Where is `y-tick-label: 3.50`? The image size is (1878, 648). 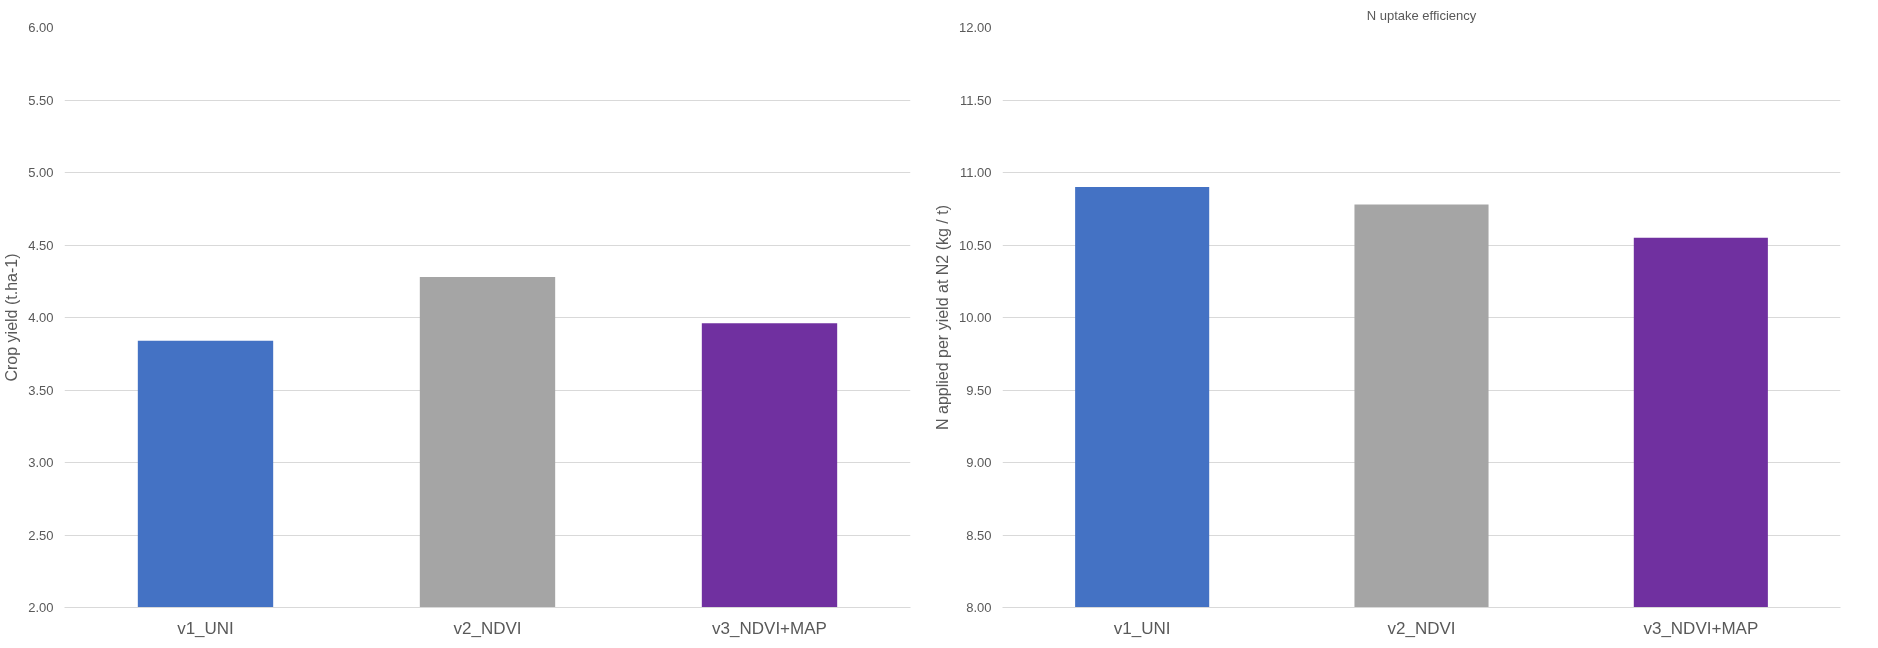 y-tick-label: 3.50 is located at coordinates (41, 390).